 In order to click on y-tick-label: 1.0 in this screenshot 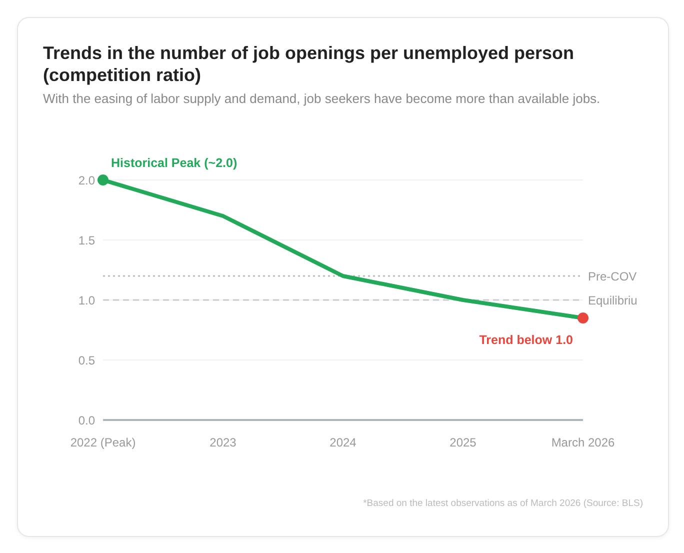, I will do `click(87, 300)`.